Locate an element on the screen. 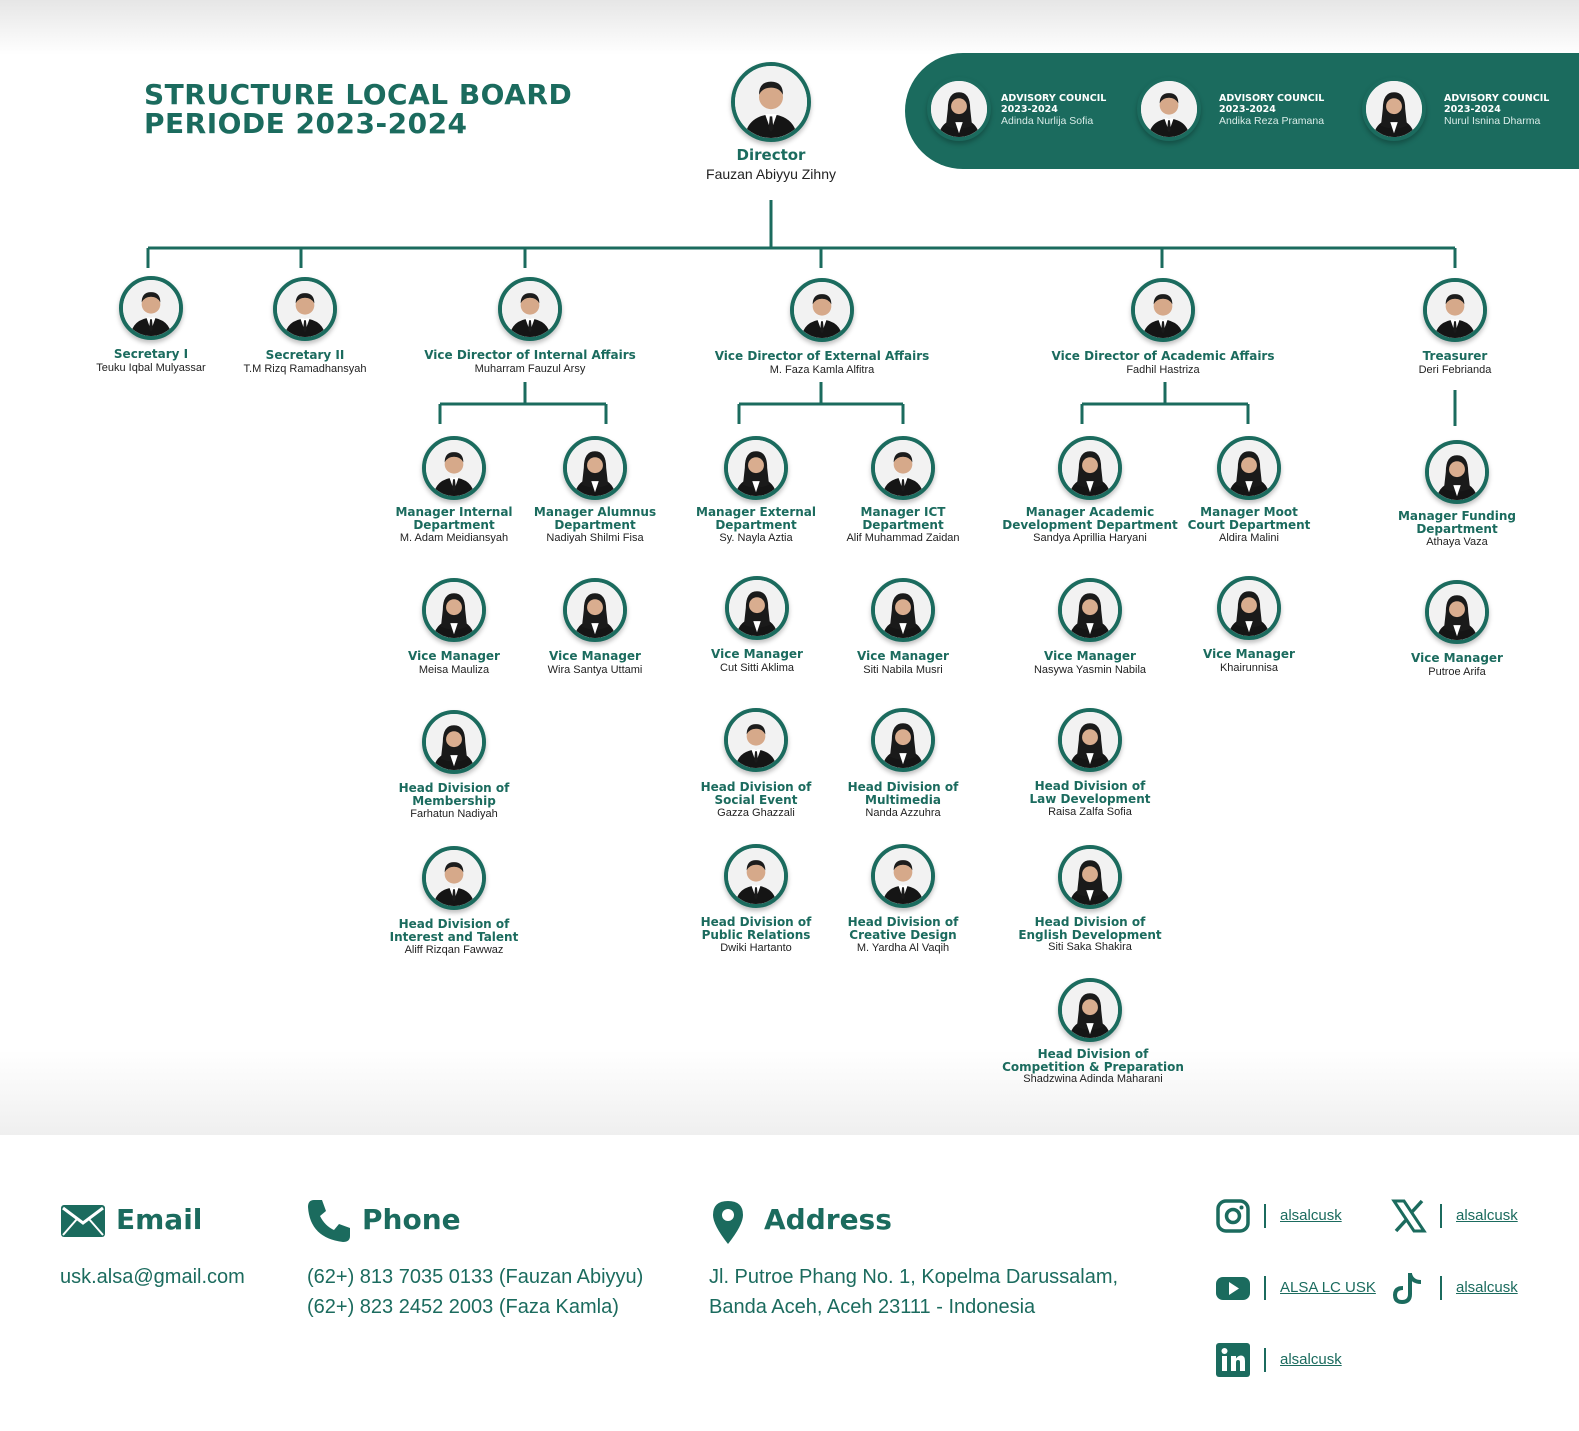  phone-number-1: (62+) 813 7035 0133 (Fauzan Abiyyu) is located at coordinates (475, 1277).